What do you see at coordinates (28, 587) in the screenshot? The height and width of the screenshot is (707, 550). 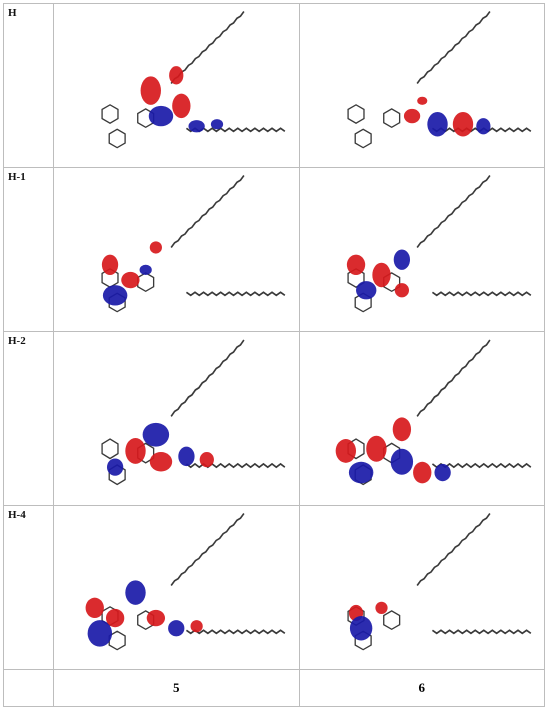 I see `row-label: H-4` at bounding box center [28, 587].